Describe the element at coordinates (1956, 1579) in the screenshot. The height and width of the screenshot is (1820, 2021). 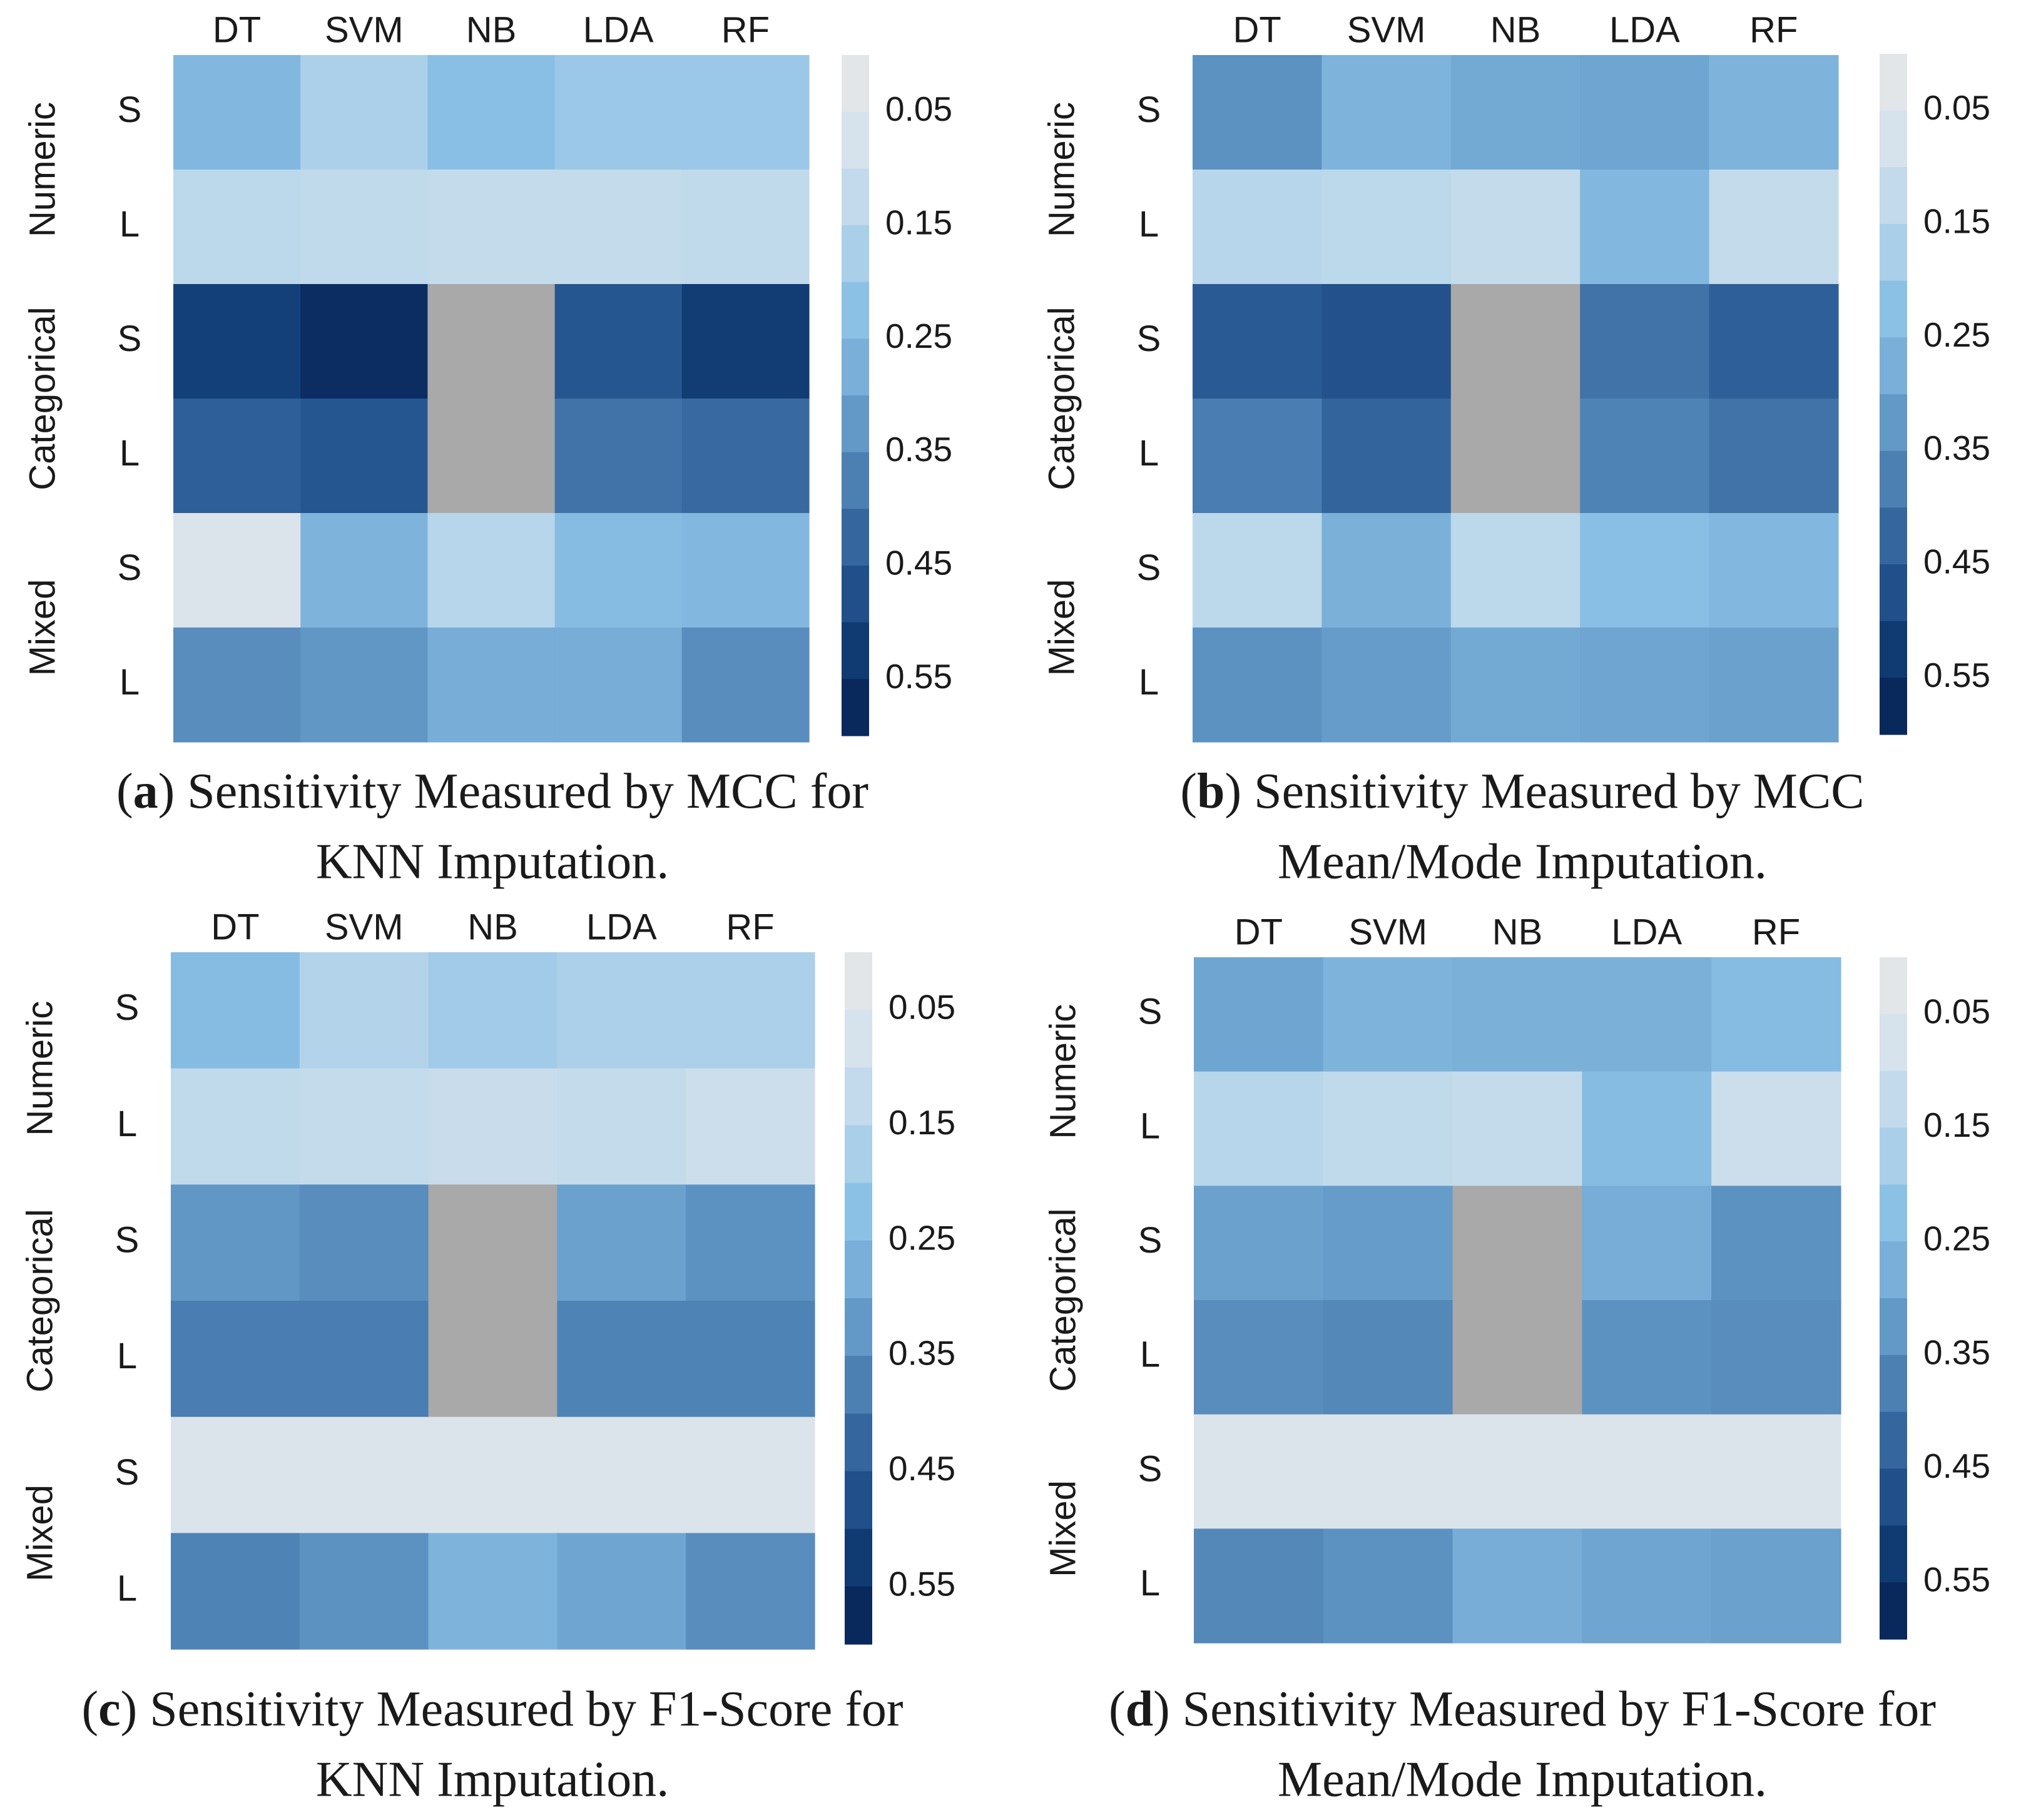
I see `colorbar-tick-label: 0.55` at that location.